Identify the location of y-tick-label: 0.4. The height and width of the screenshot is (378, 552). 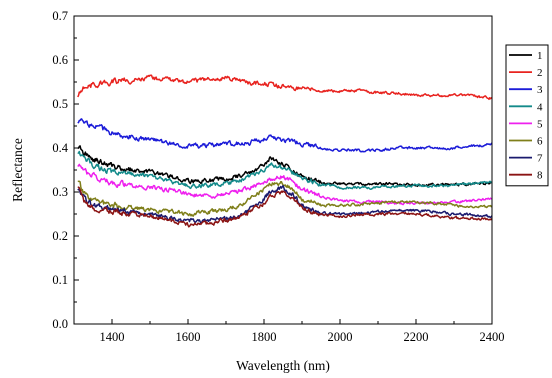
(60, 148).